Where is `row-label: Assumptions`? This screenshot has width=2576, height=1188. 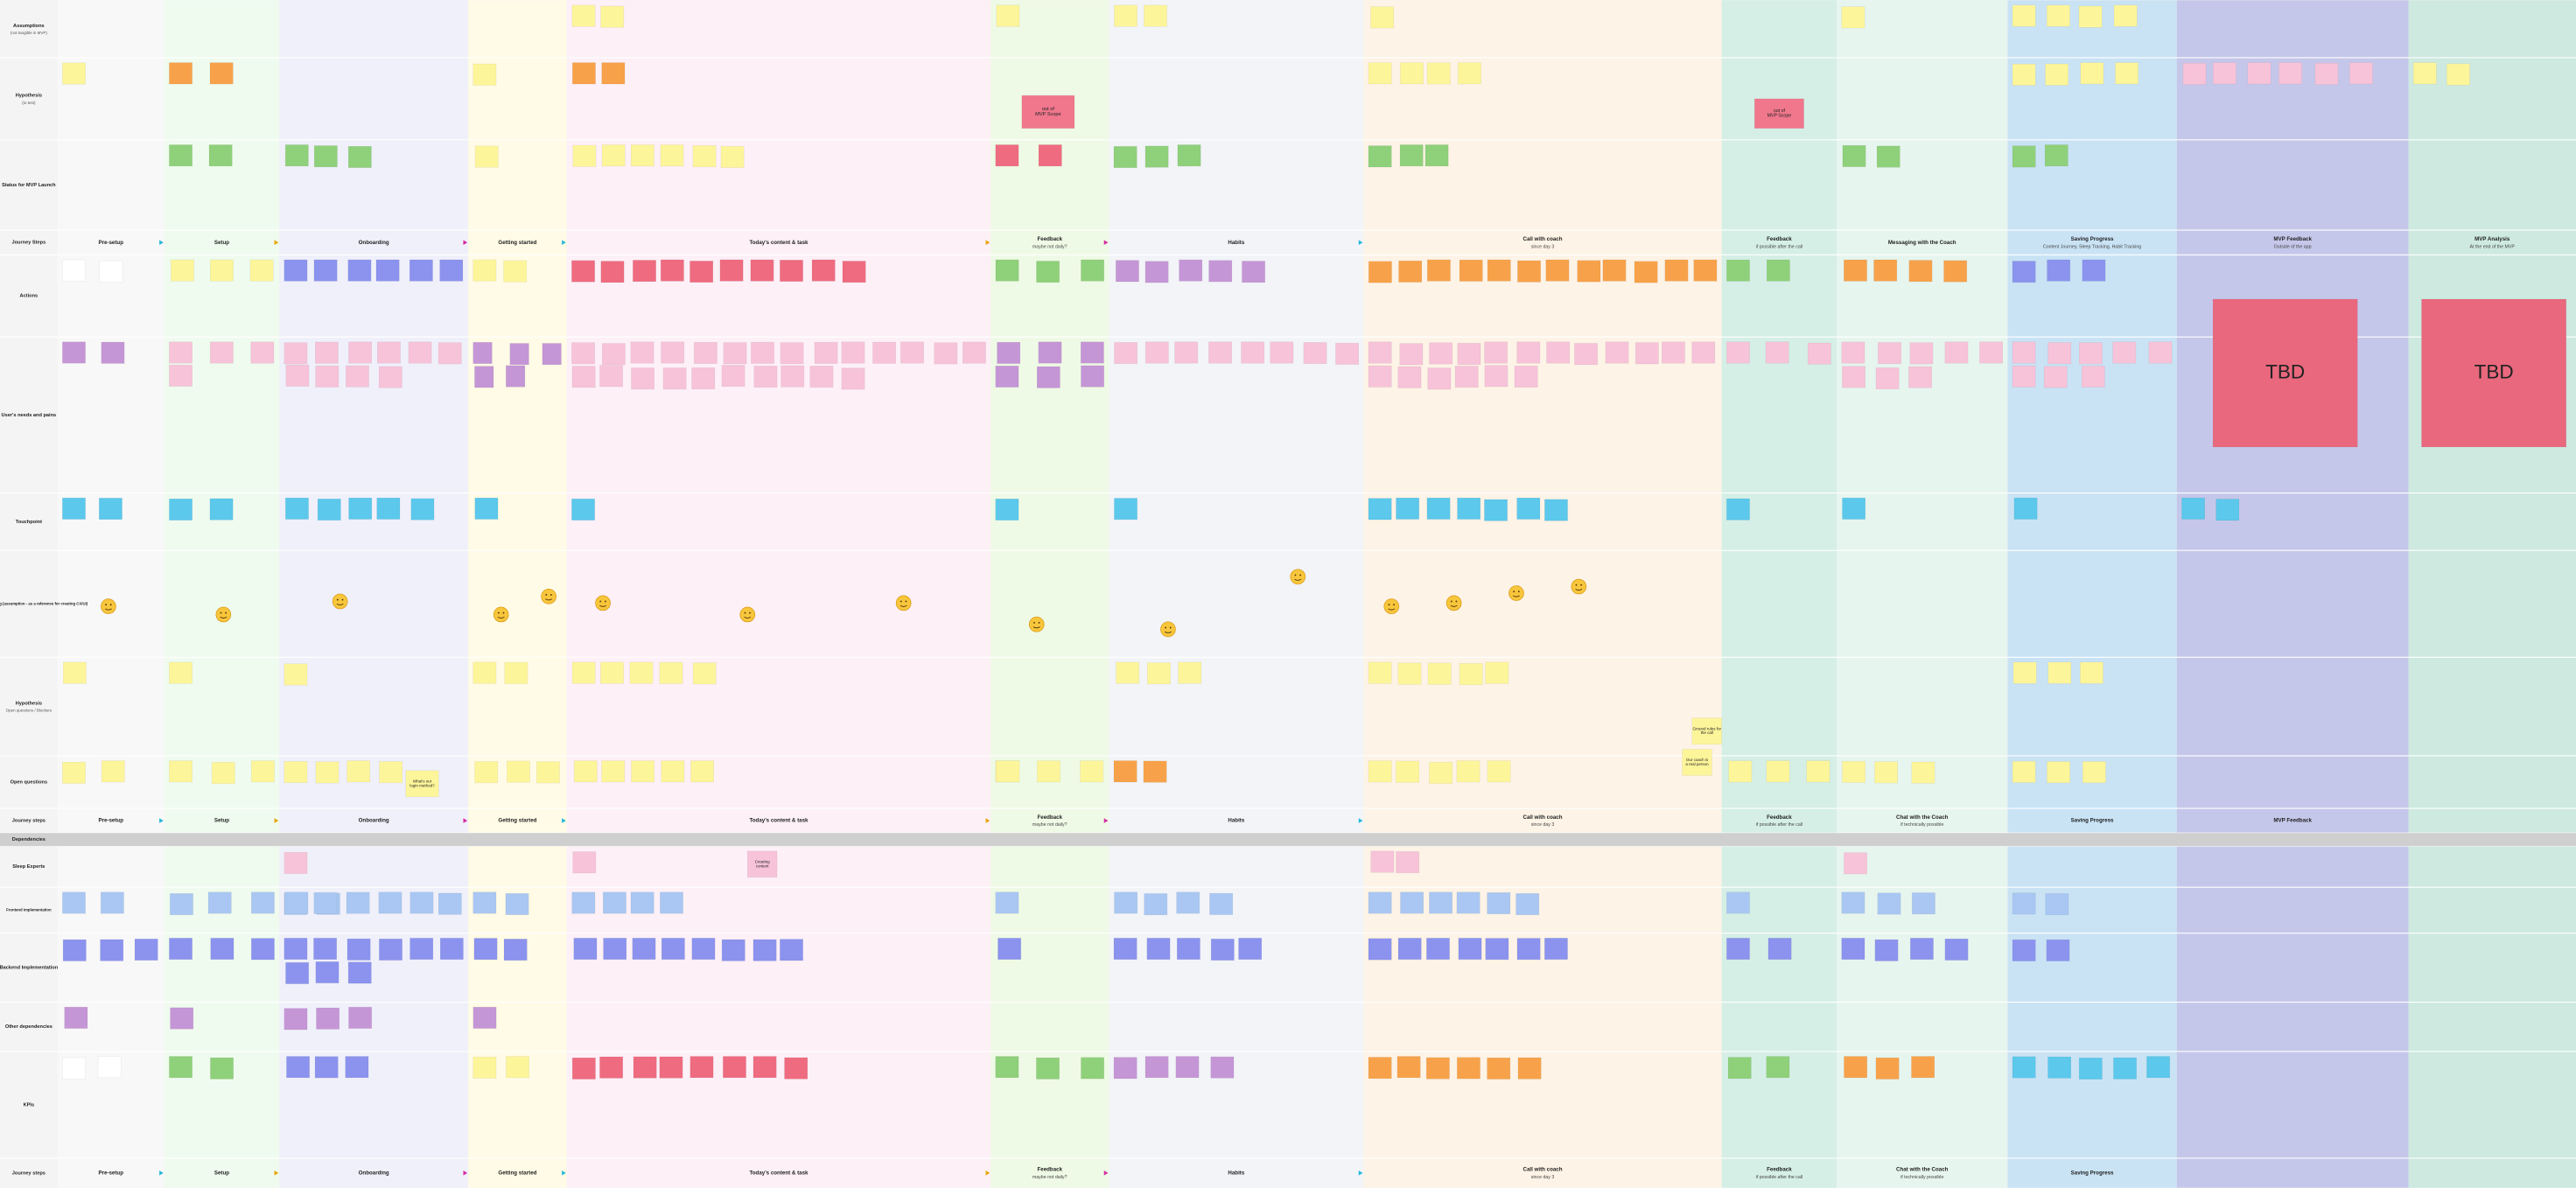 row-label: Assumptions is located at coordinates (29, 26).